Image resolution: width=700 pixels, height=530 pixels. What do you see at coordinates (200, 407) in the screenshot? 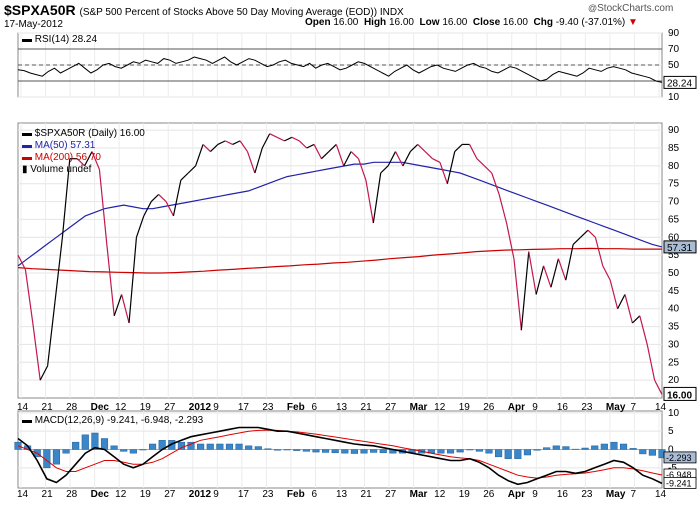
I see `x-tick-label: 2012` at bounding box center [200, 407].